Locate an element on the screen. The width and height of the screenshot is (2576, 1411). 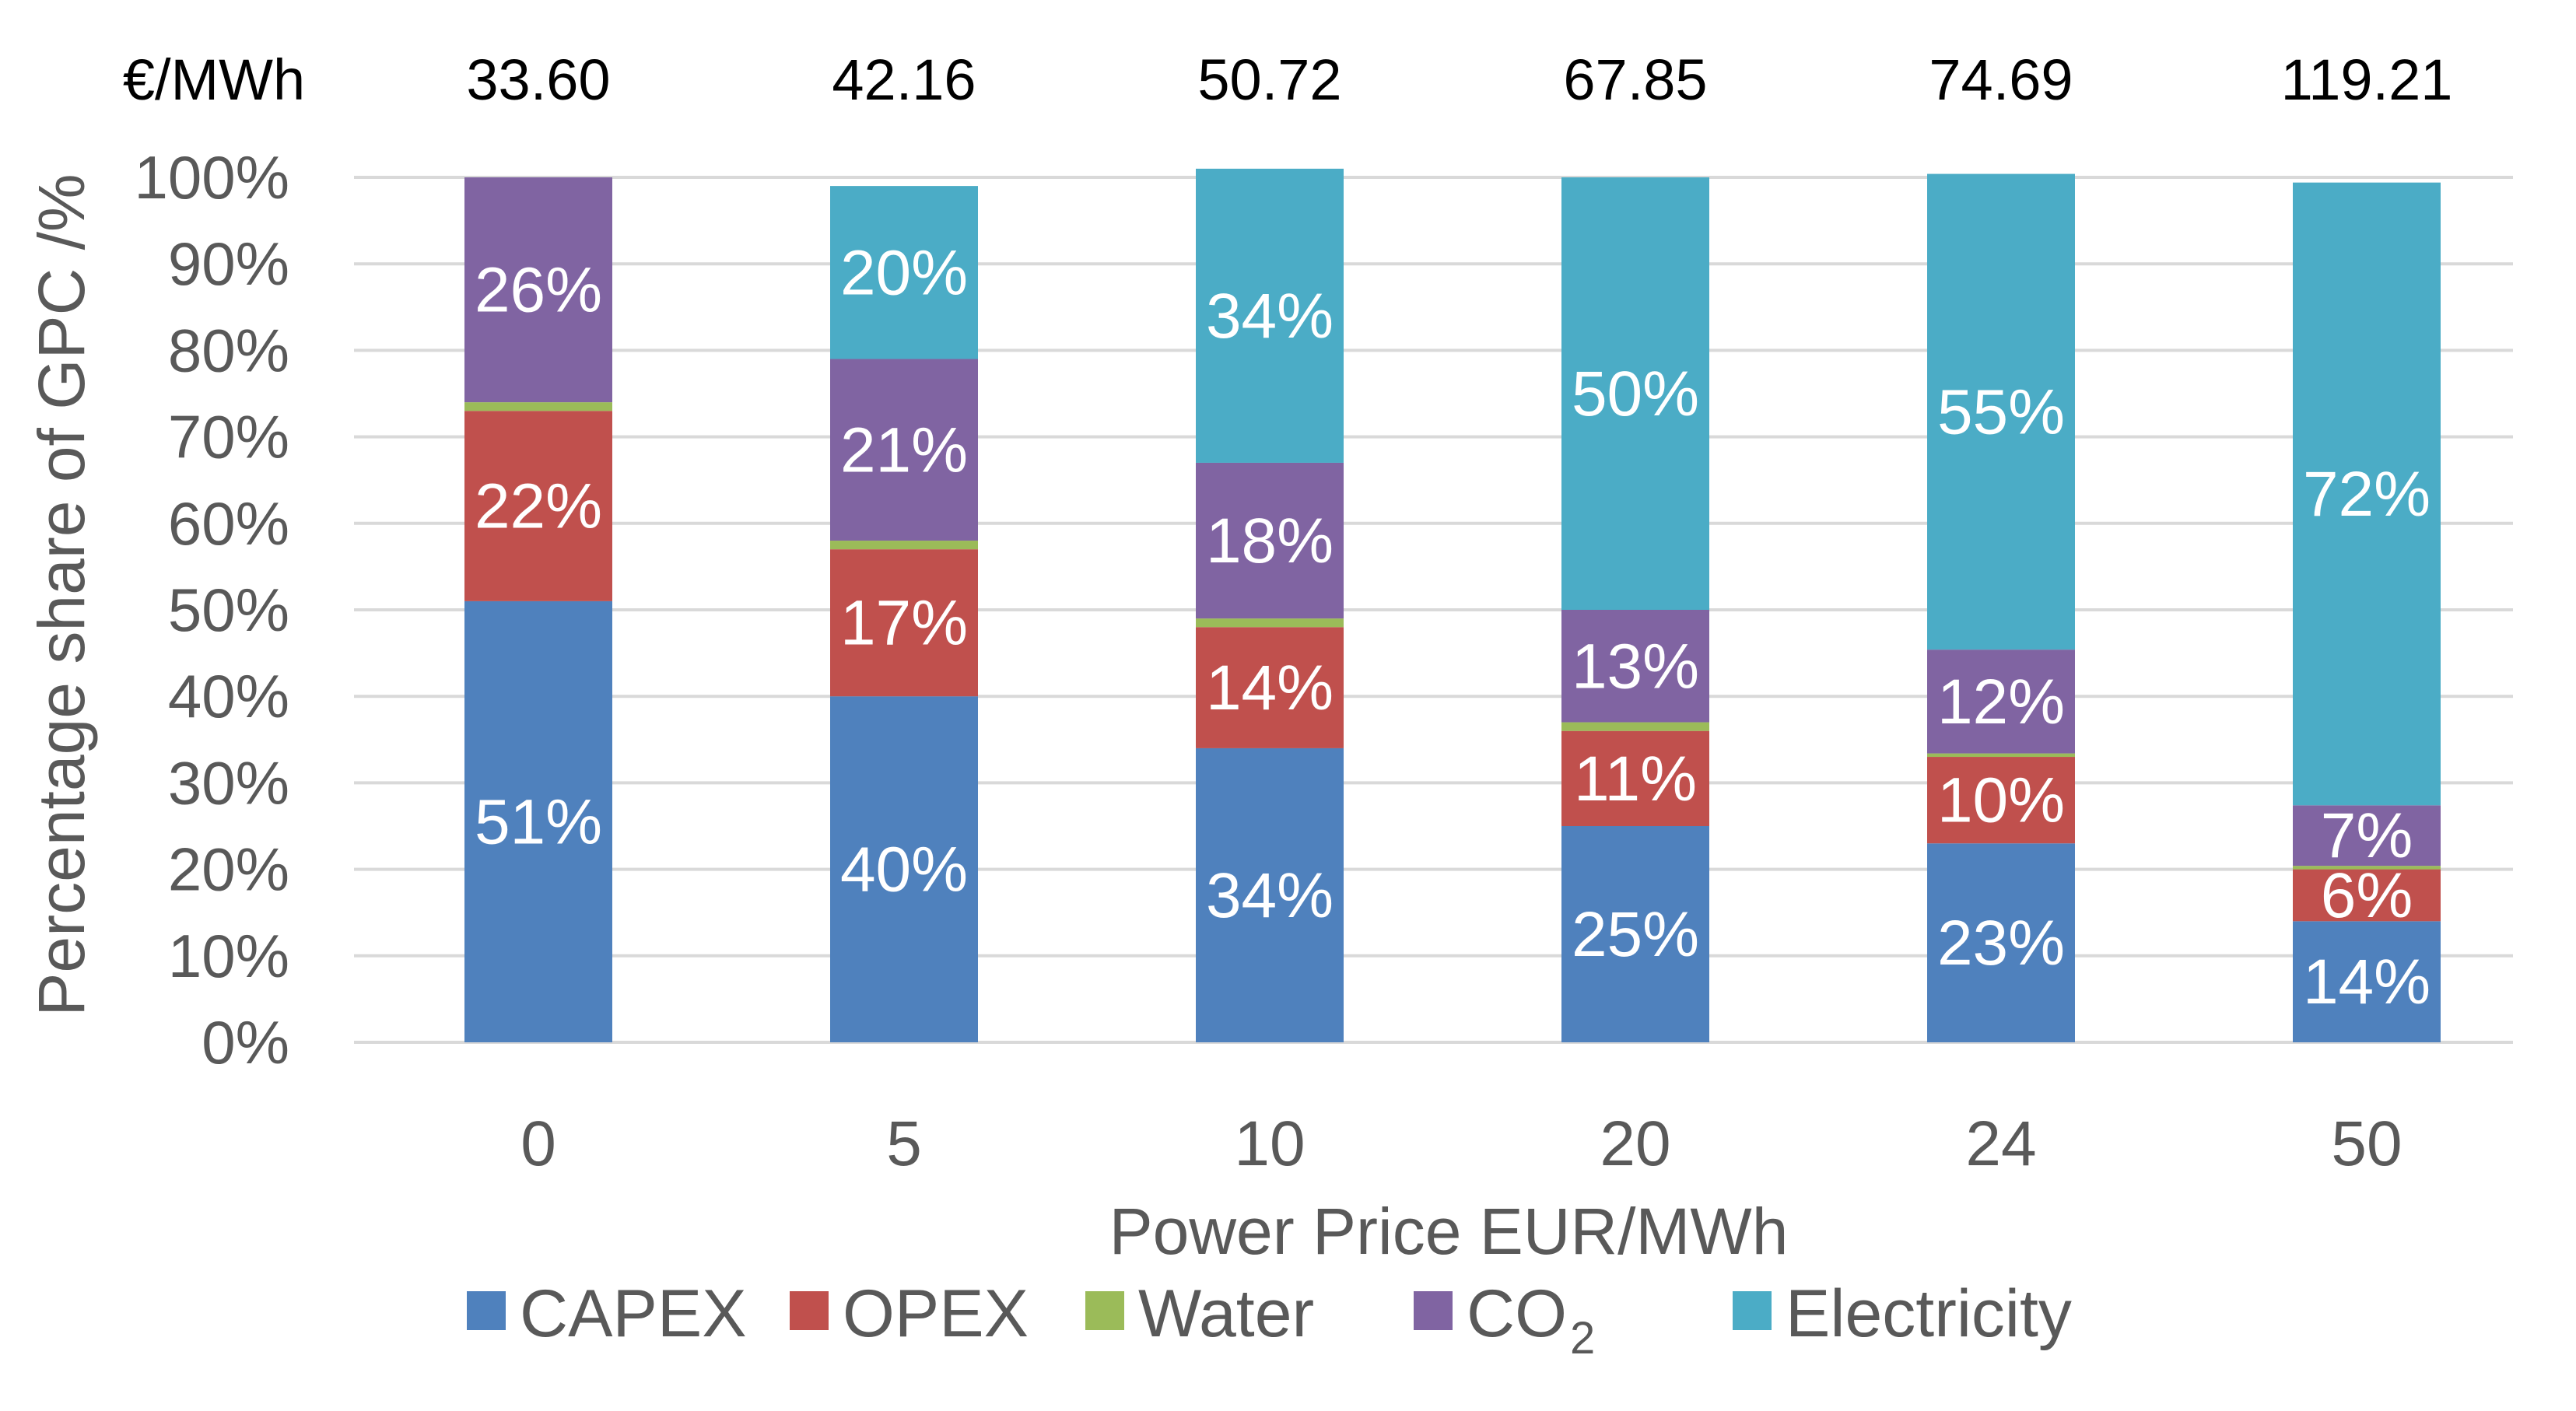
legend-label: CAPEX is located at coordinates (633, 1314).